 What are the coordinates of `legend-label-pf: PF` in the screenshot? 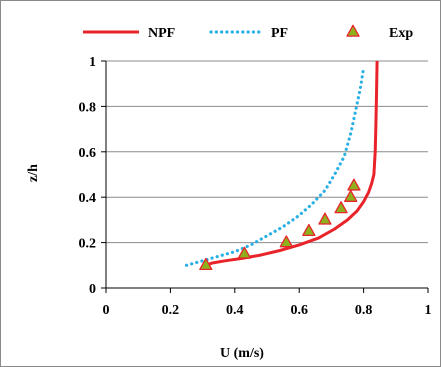 It's located at (279, 33).